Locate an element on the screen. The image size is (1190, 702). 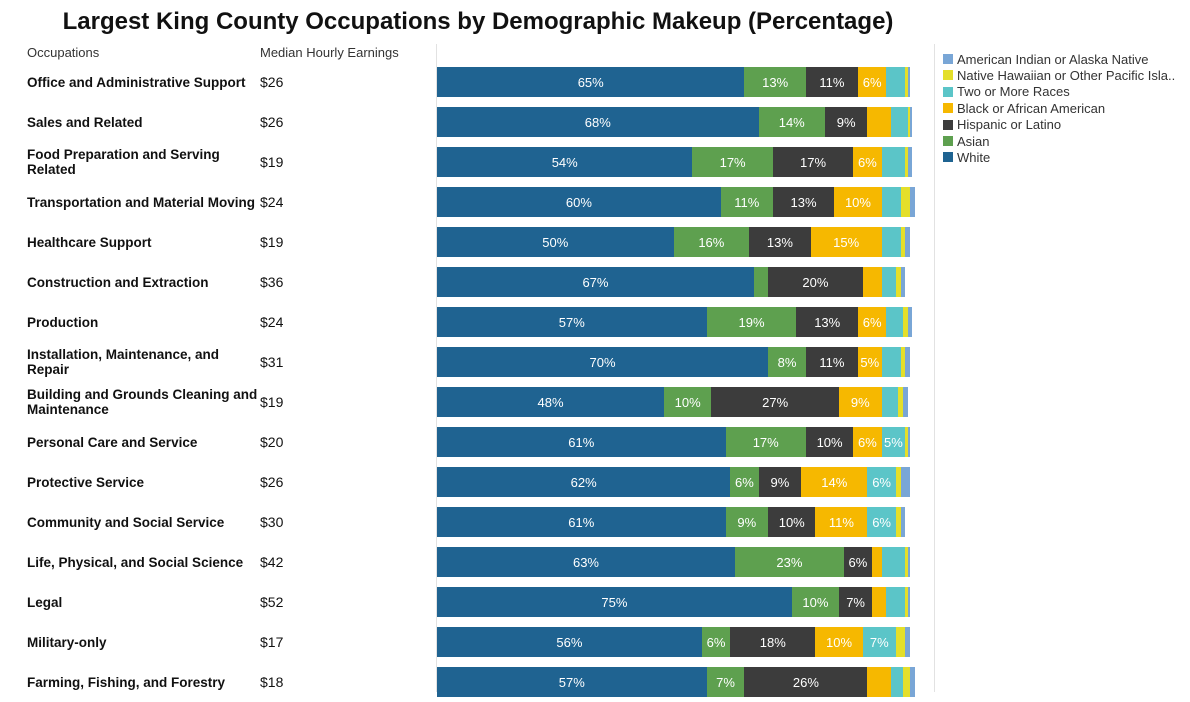
bar-segment: 8% is located at coordinates (787, 362).